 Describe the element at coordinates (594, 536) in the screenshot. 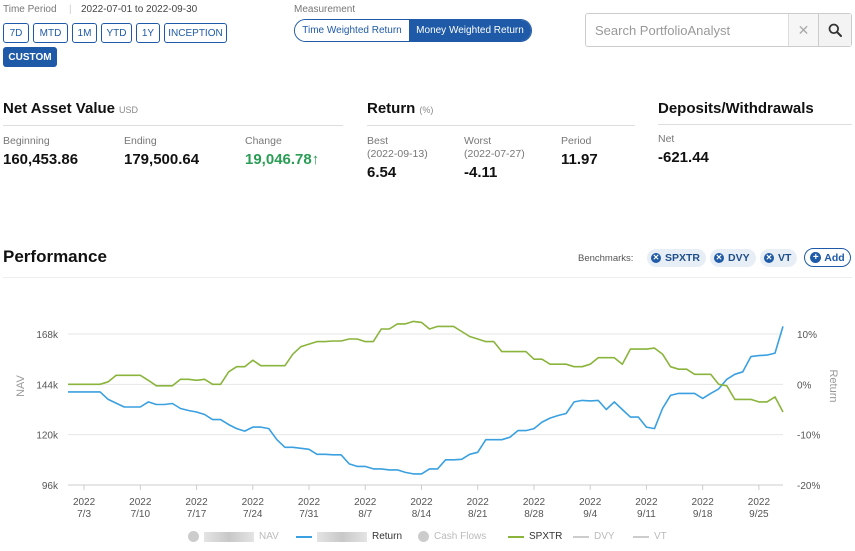

I see `legend-dvy: DVY` at that location.